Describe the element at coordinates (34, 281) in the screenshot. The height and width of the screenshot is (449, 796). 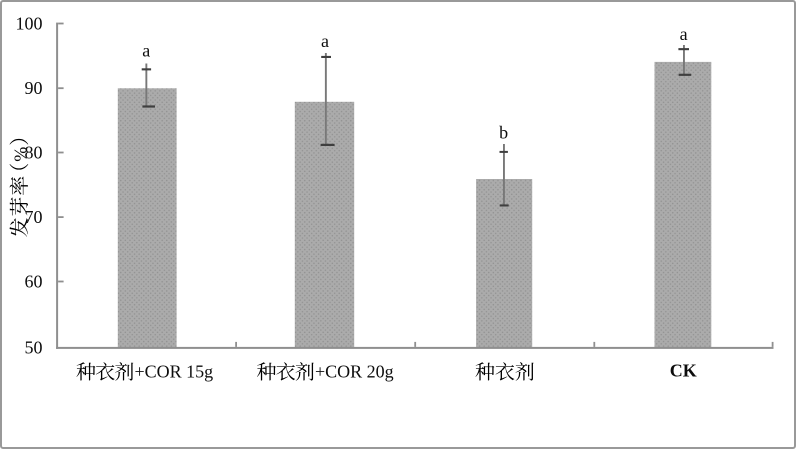
I see `svg-text: 60` at that location.